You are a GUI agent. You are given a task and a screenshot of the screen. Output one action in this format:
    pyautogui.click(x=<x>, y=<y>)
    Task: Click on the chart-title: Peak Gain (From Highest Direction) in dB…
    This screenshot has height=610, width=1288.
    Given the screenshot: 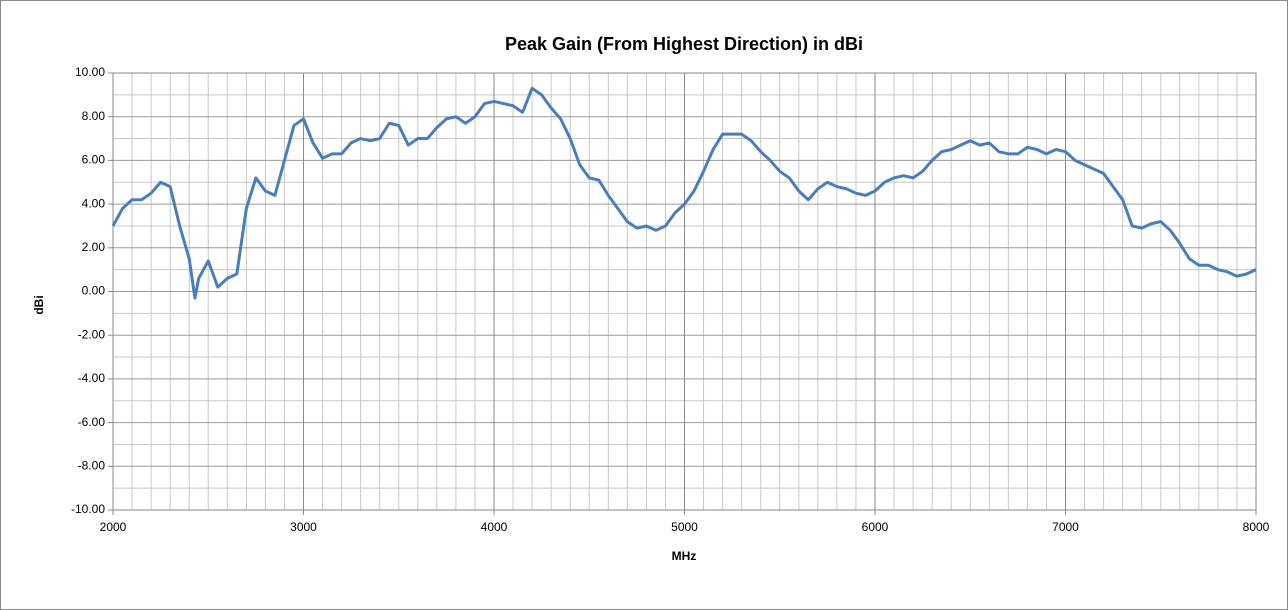 What is the action you would take?
    pyautogui.click(x=684, y=44)
    